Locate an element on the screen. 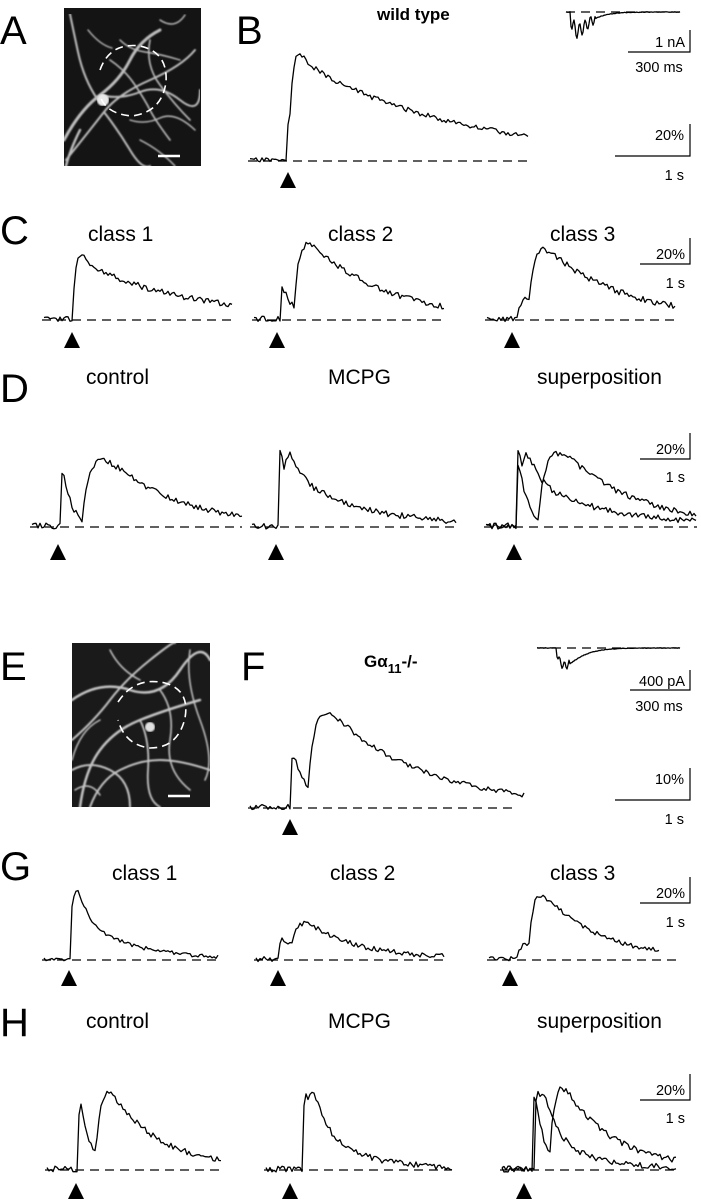 The image size is (701, 1199). panel-h-scalebar is located at coordinates (665, 1087).